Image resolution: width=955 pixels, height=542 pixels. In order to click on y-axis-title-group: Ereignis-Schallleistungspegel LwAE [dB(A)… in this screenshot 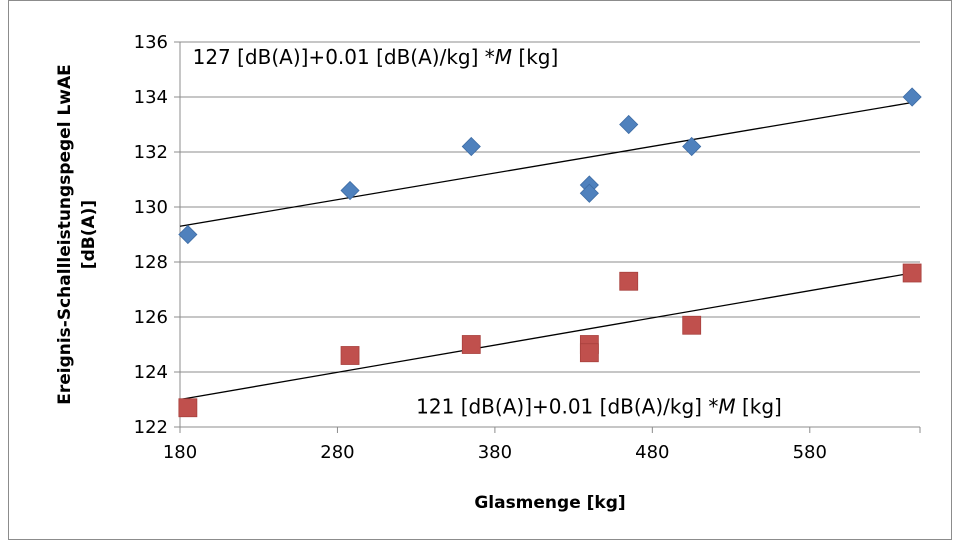, I will do `click(77, 234)`.